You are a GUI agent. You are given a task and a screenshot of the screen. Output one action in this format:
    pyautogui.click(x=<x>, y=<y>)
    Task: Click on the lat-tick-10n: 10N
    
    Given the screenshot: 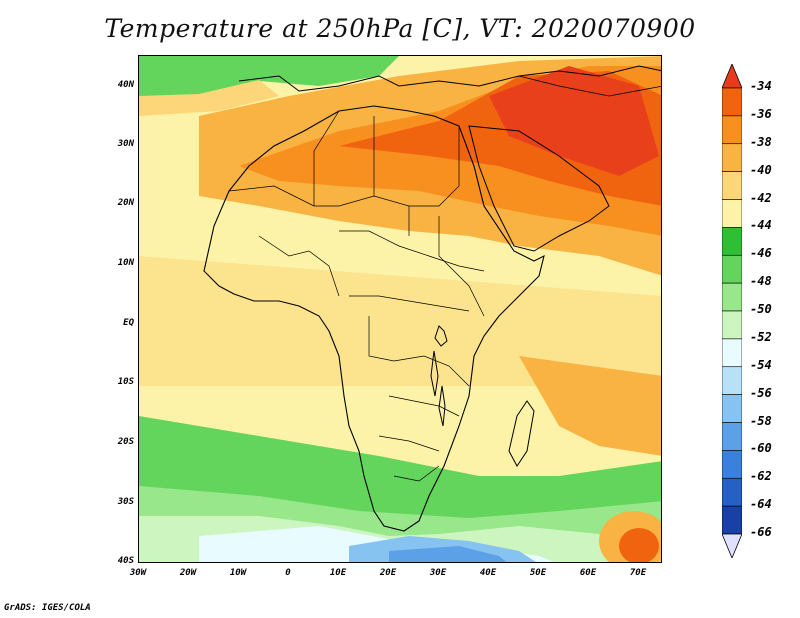 What is the action you would take?
    pyautogui.click(x=125, y=263)
    